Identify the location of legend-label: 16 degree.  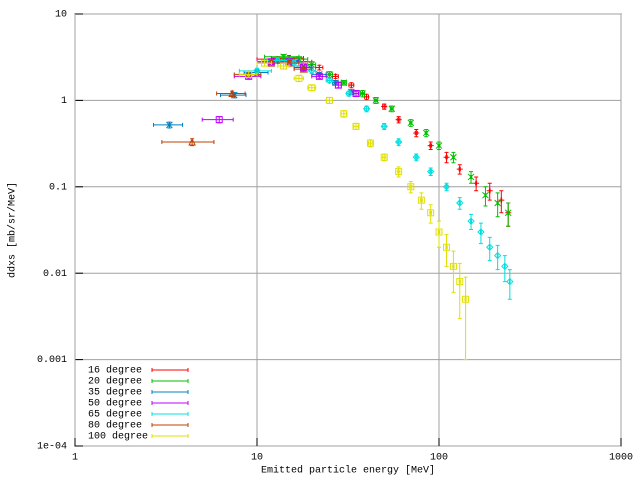
(115, 371).